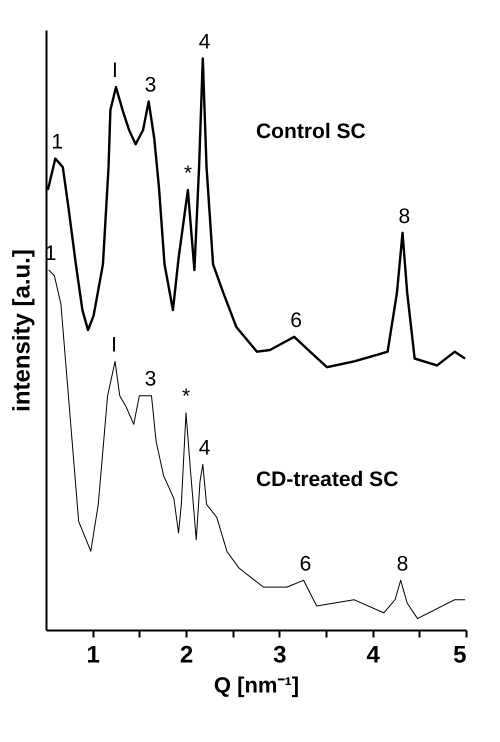 This screenshot has height=742, width=500. I want to click on x-axis-title: Q [nm⁻¹], so click(257, 685).